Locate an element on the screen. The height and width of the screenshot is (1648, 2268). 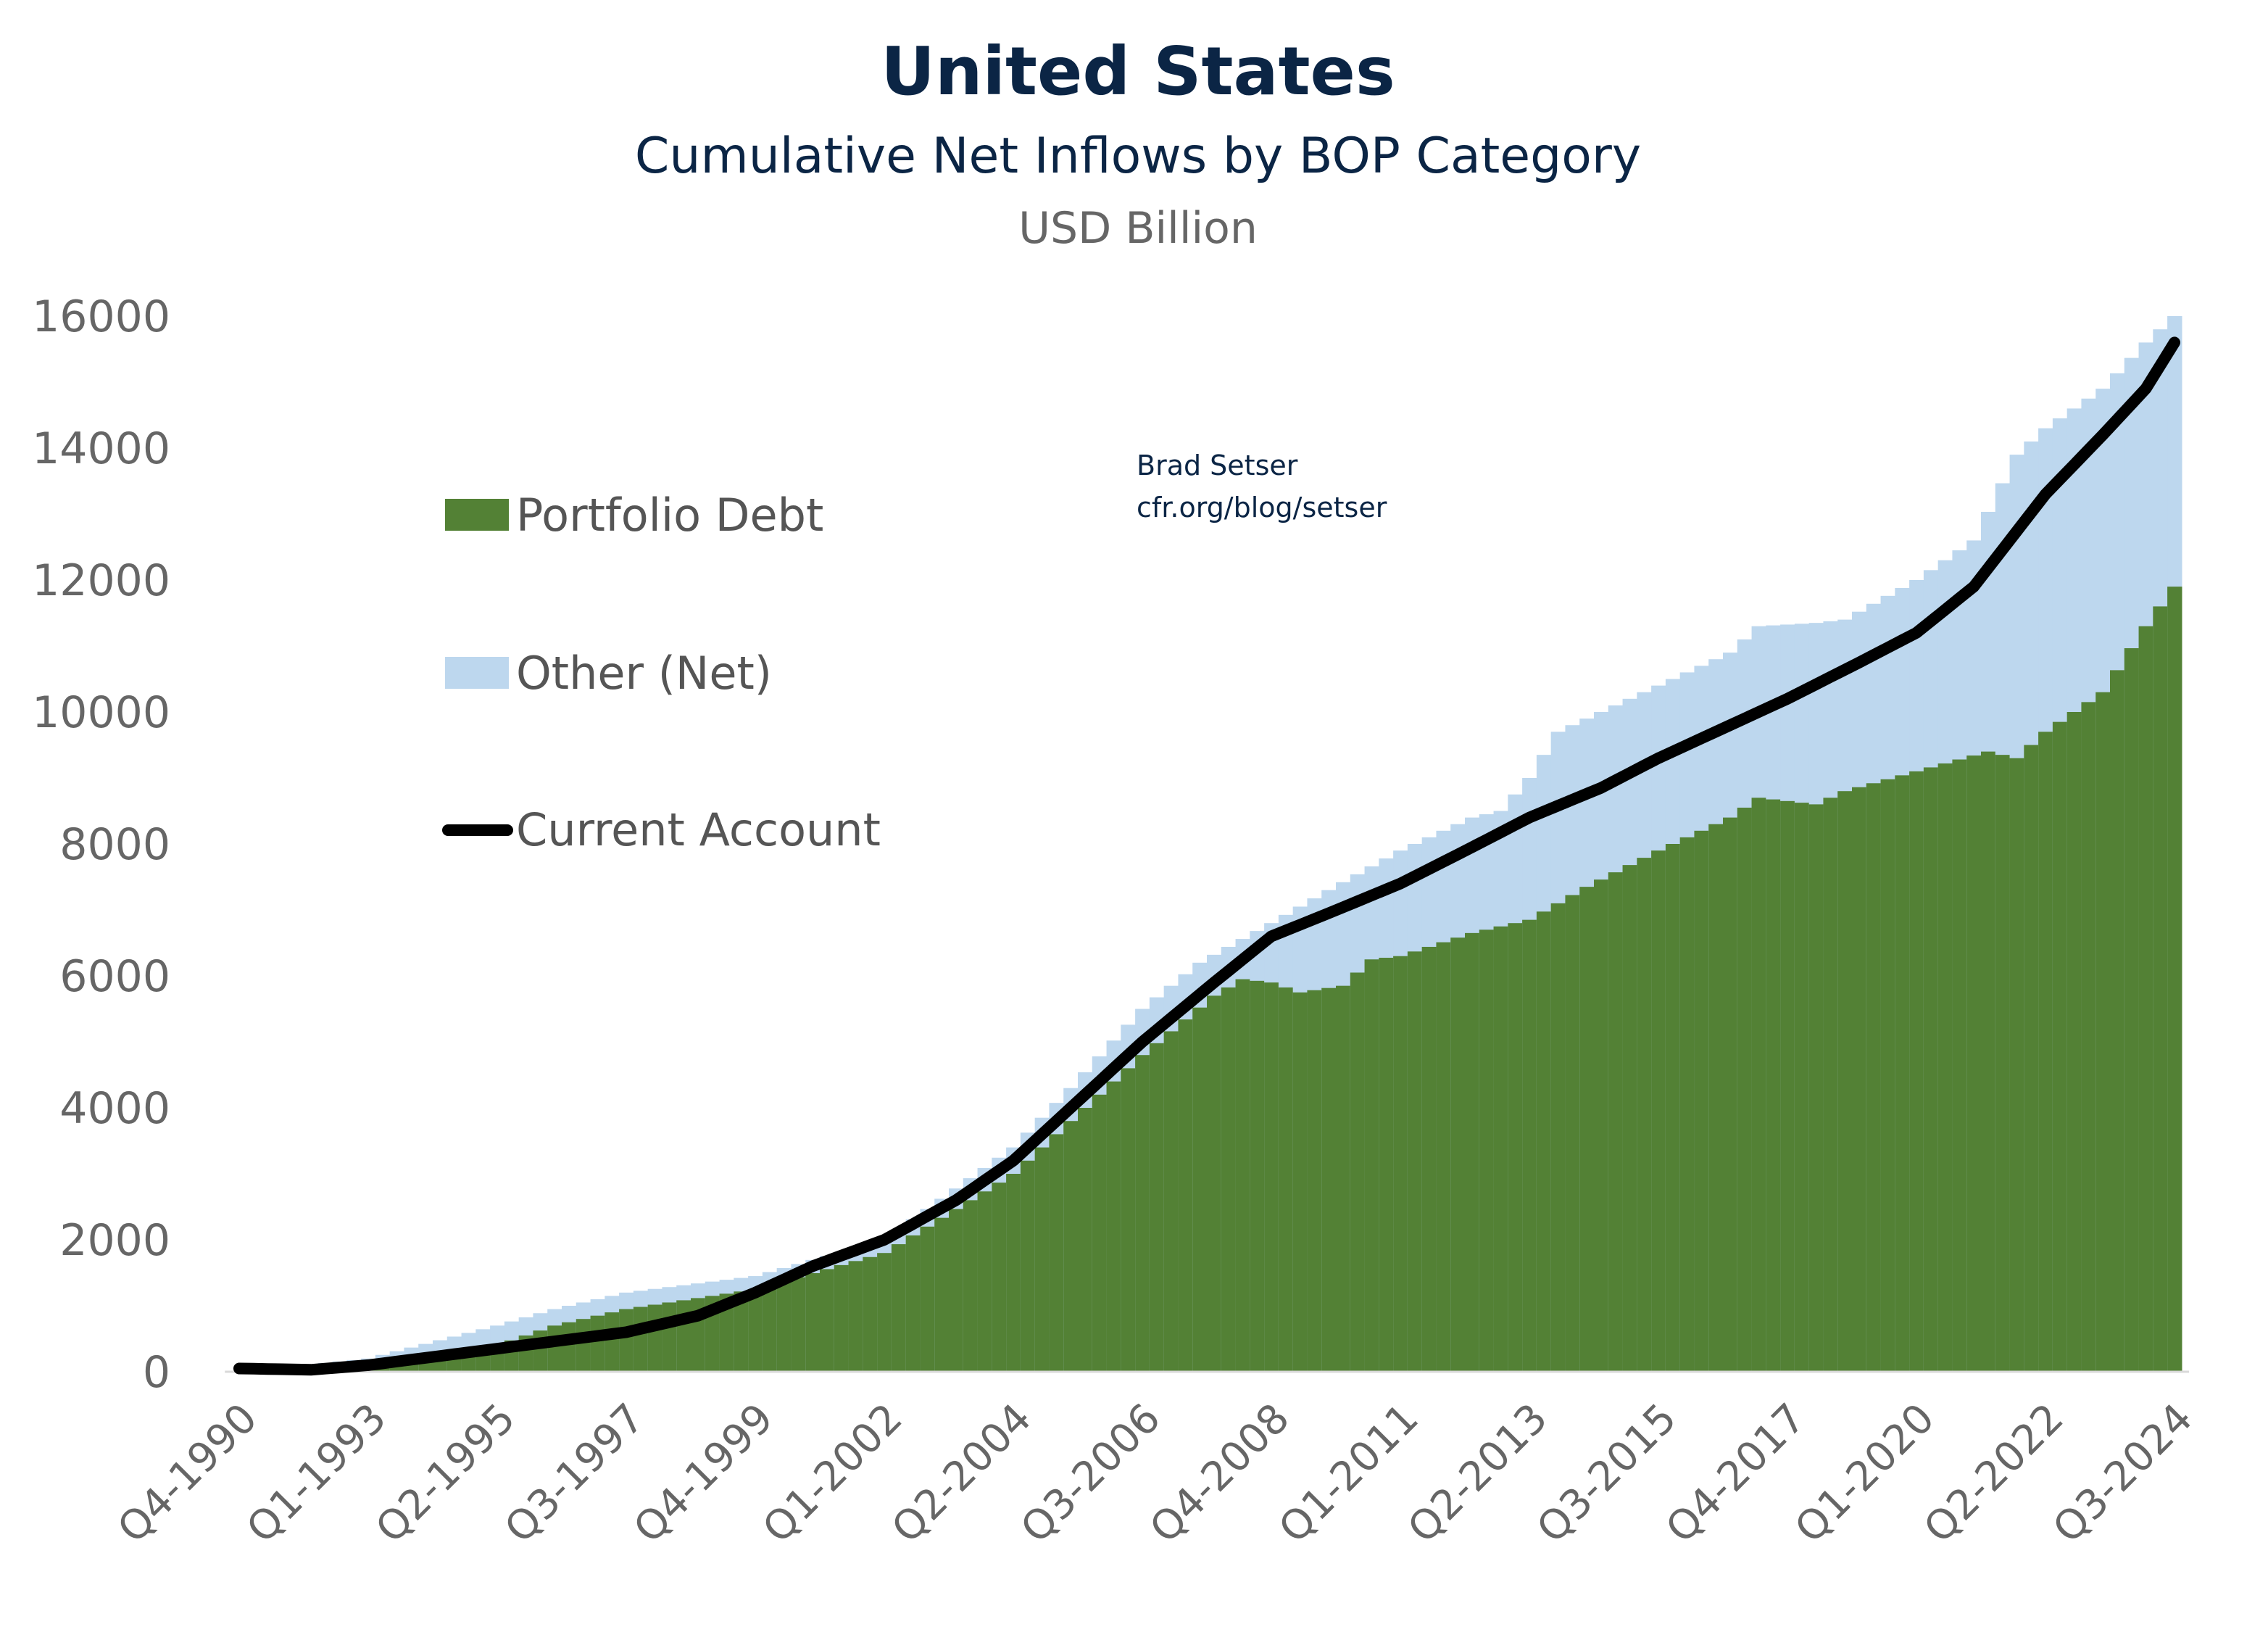
y-tick-label: 0 is located at coordinates (156, 1372).